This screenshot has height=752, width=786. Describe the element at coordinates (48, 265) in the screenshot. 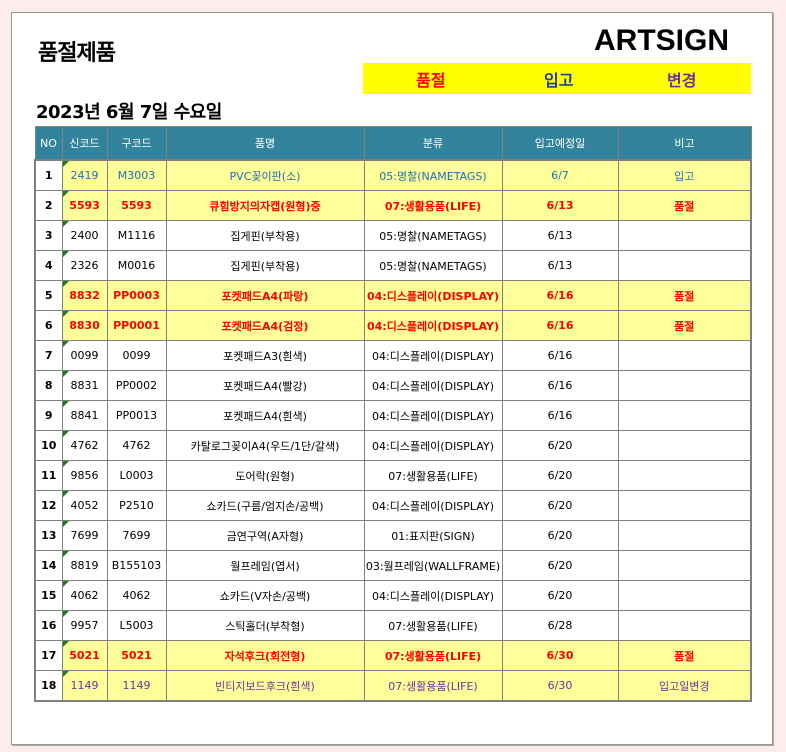

I see `cell-no: 4` at that location.